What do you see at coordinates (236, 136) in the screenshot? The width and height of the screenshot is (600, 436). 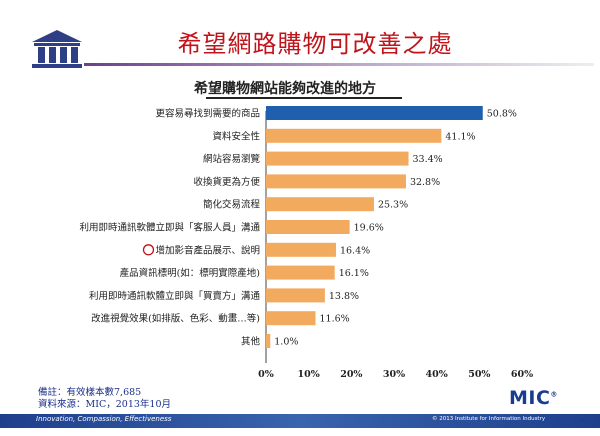 I see `category-label: 資料安全性` at bounding box center [236, 136].